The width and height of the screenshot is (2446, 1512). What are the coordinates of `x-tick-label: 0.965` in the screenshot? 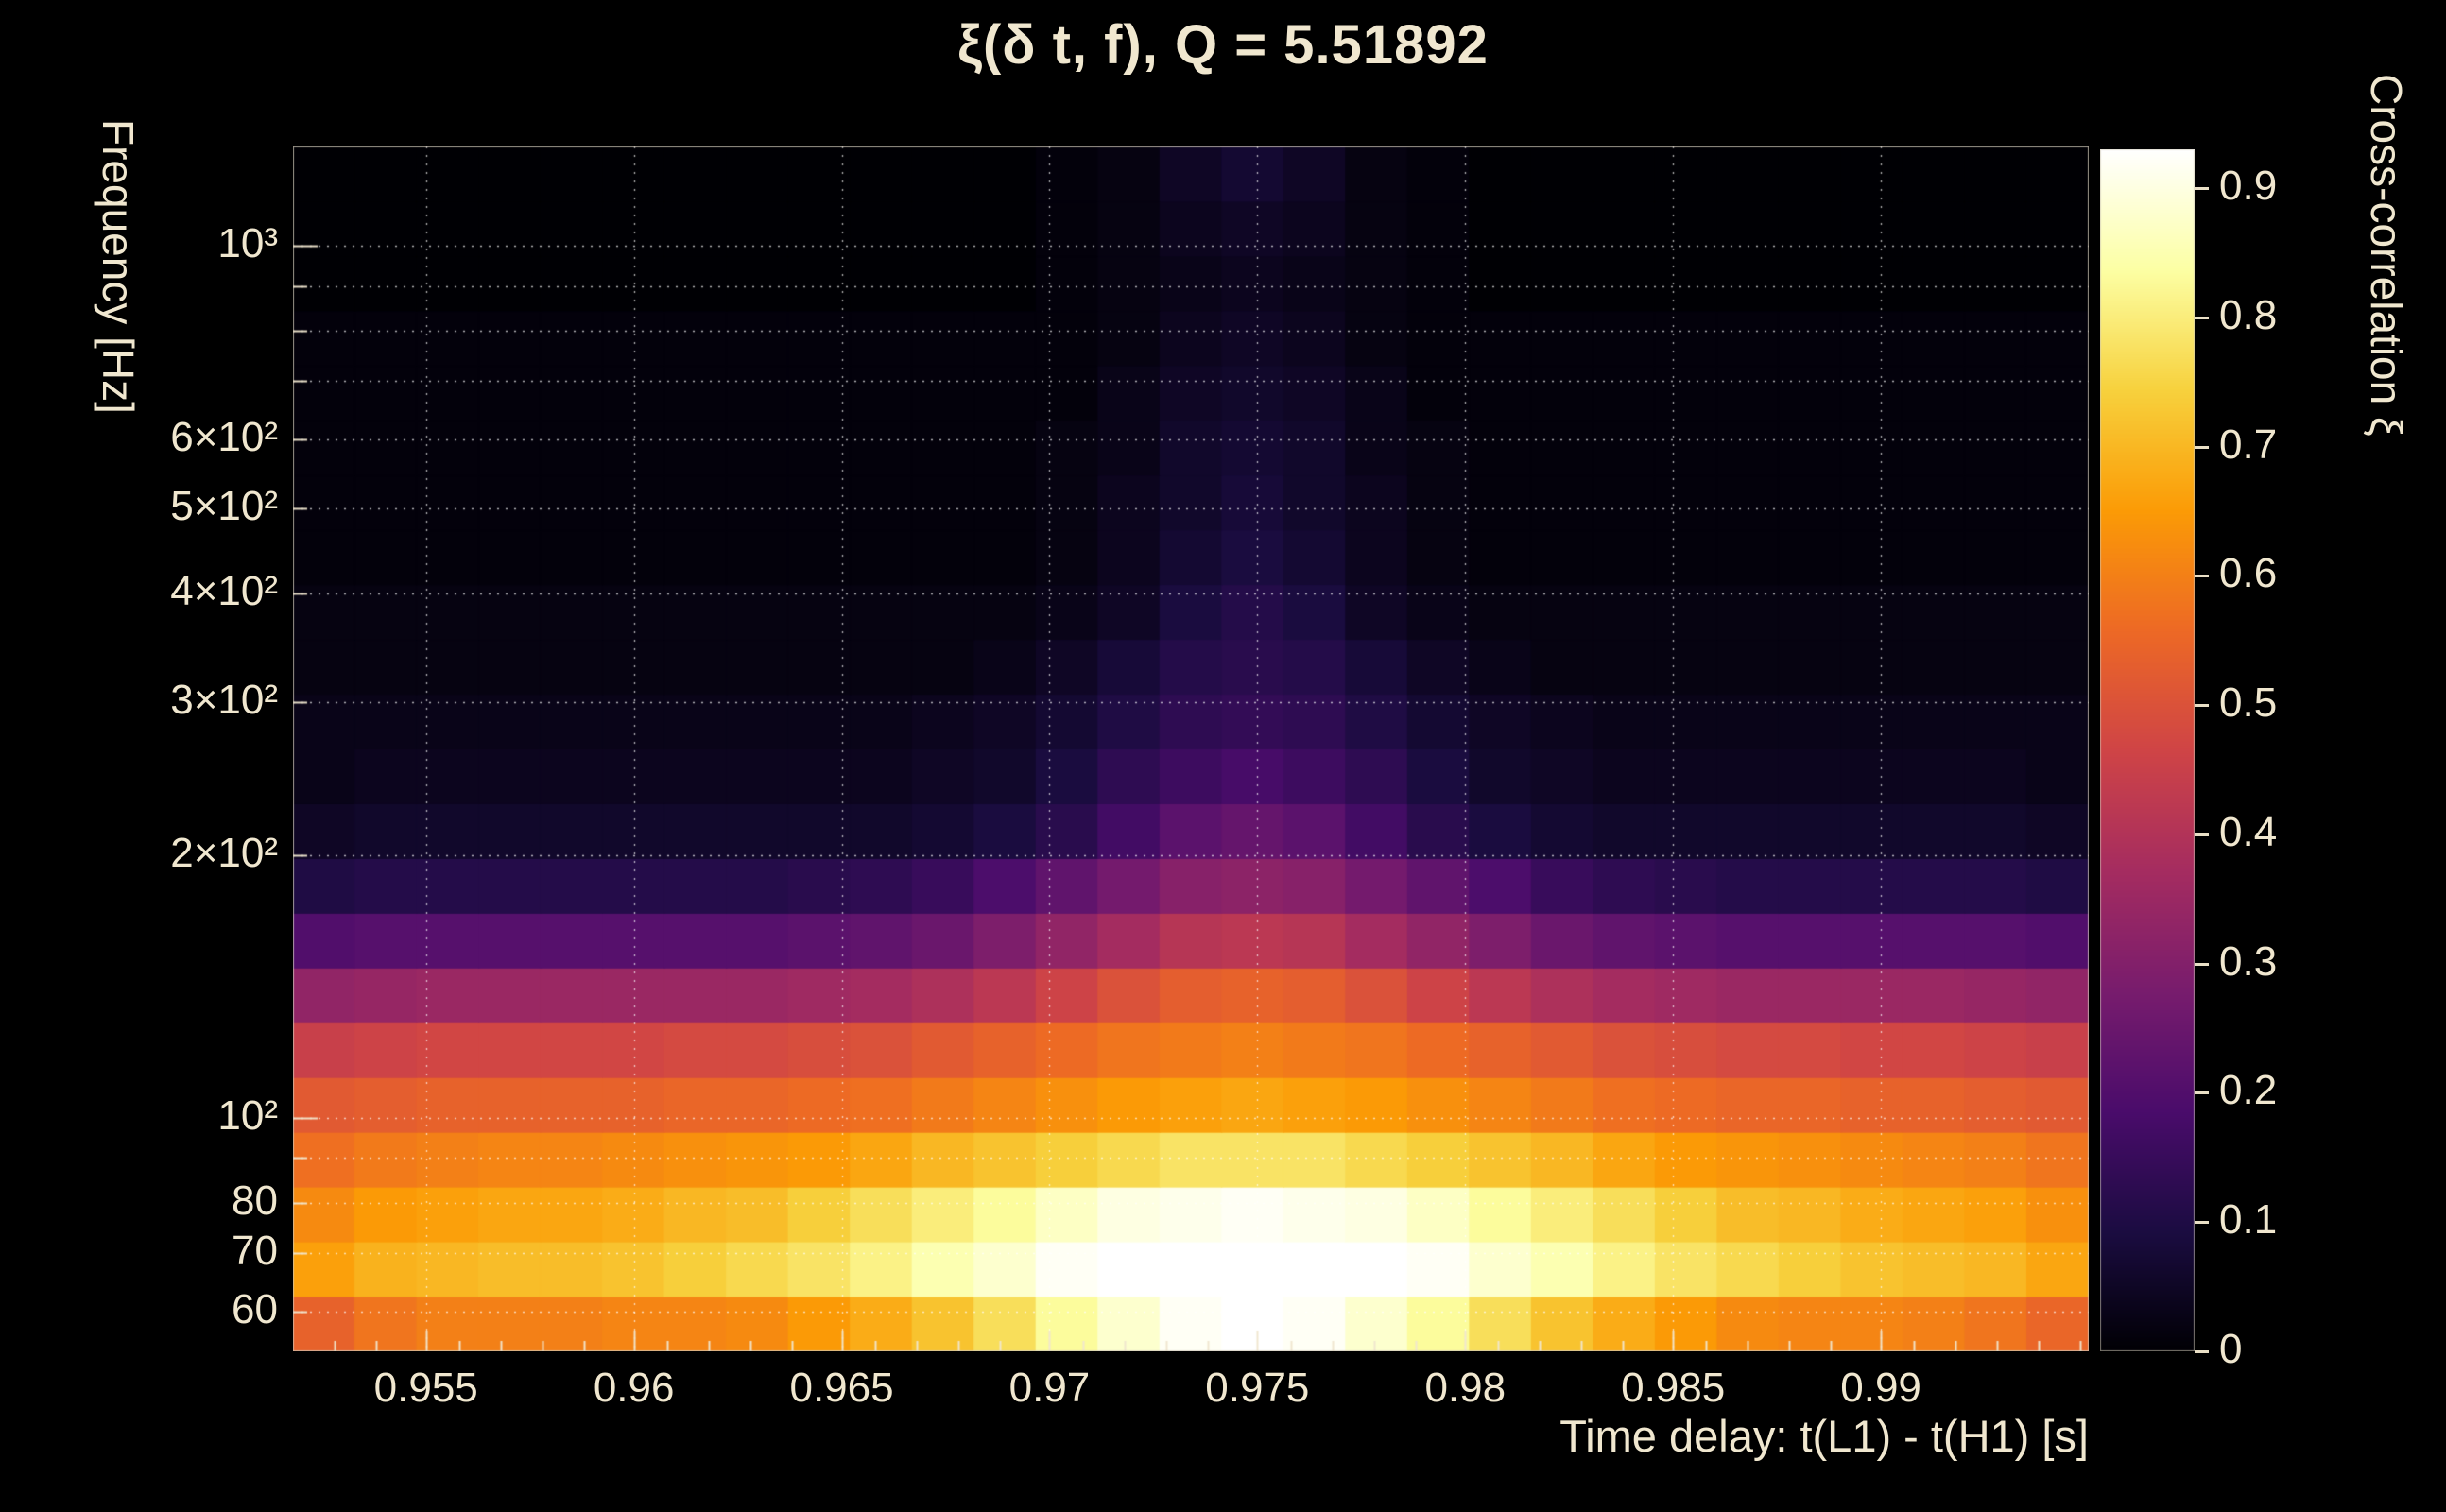 It's located at (841, 1388).